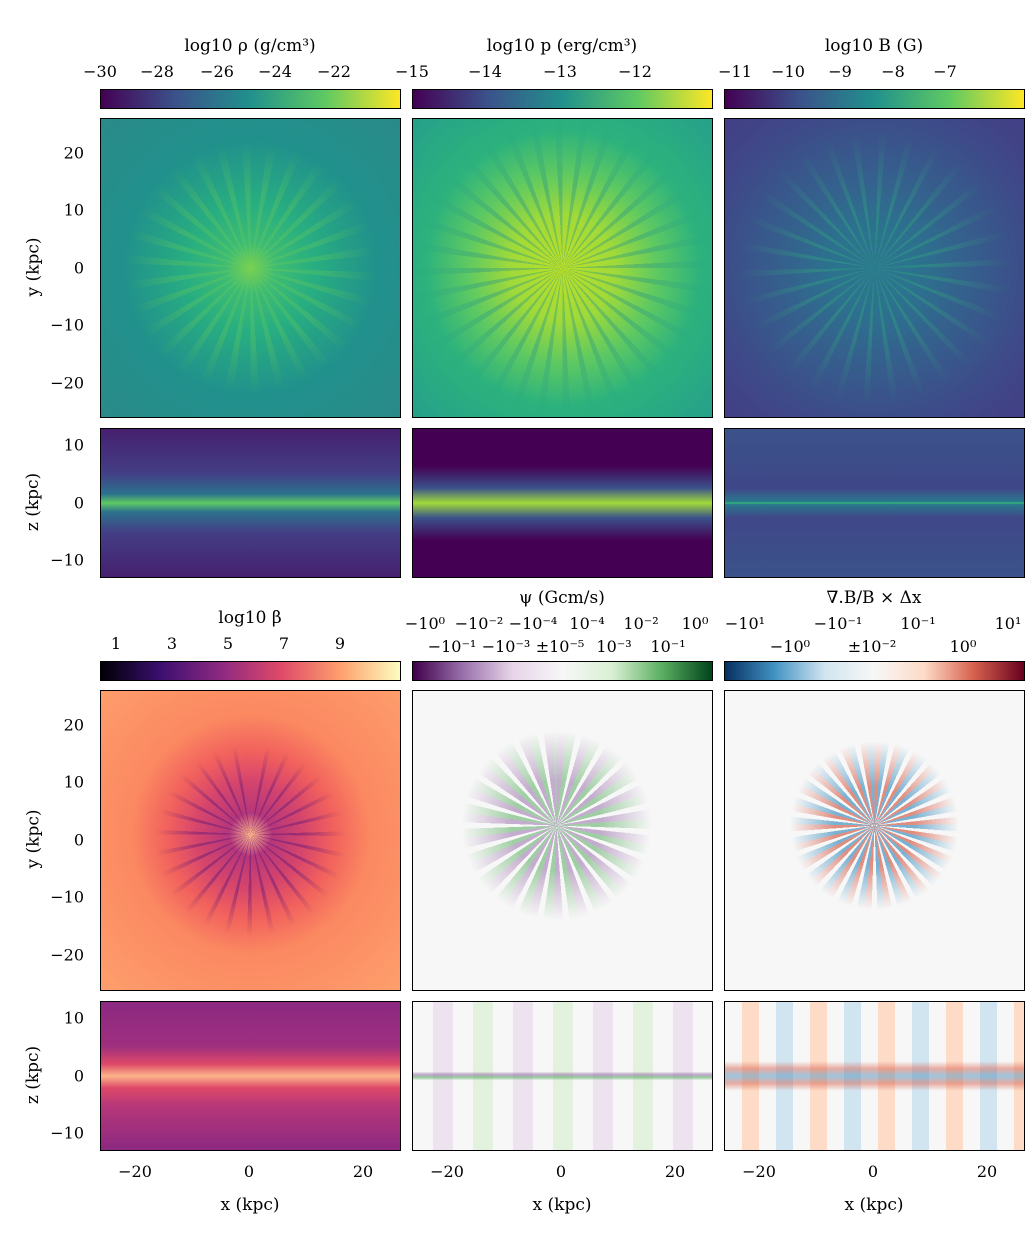 The width and height of the screenshot is (1036, 1252). I want to click on colorbar-tick-label: −9, so click(840, 71).